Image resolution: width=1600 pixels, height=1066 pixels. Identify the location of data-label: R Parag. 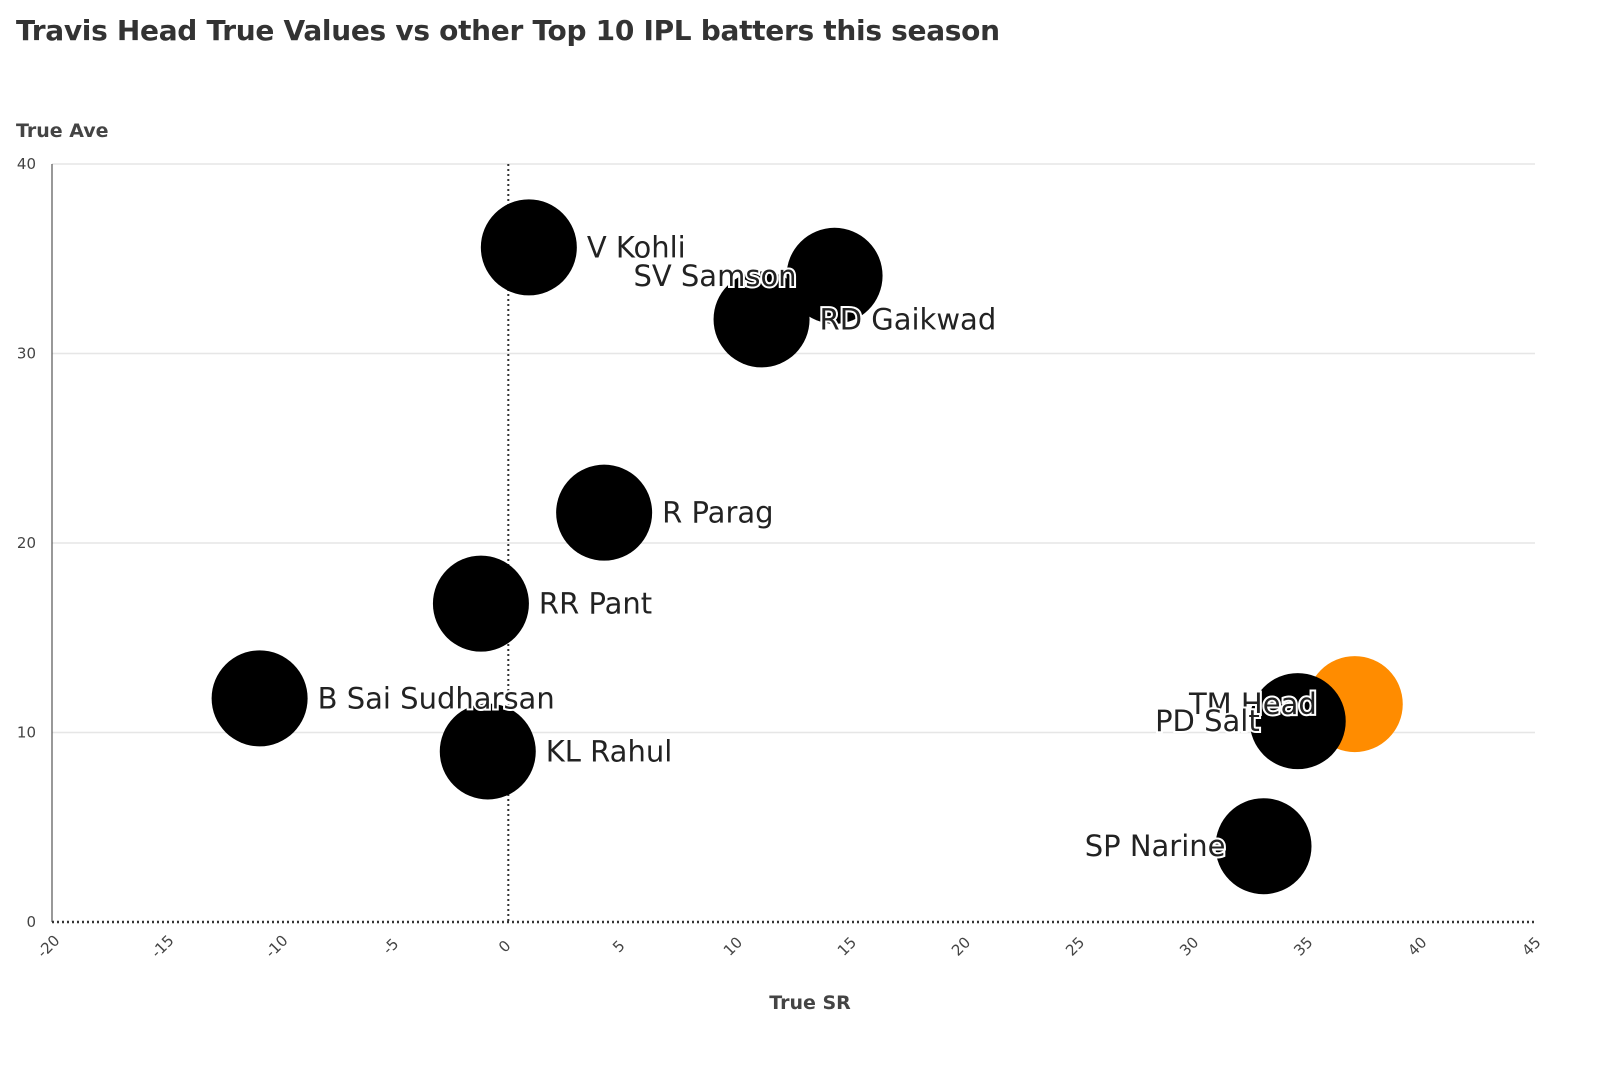
(717, 513).